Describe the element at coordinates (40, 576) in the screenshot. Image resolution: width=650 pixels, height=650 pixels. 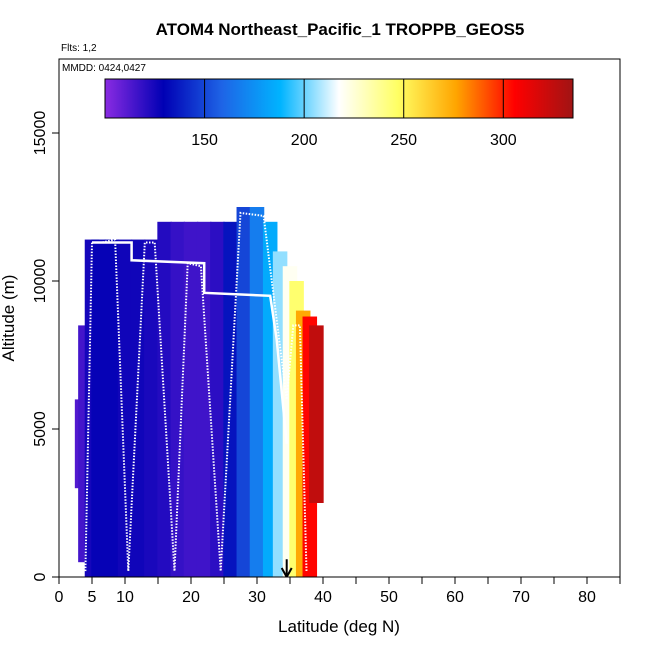
I see `y-tick-label: 0` at that location.